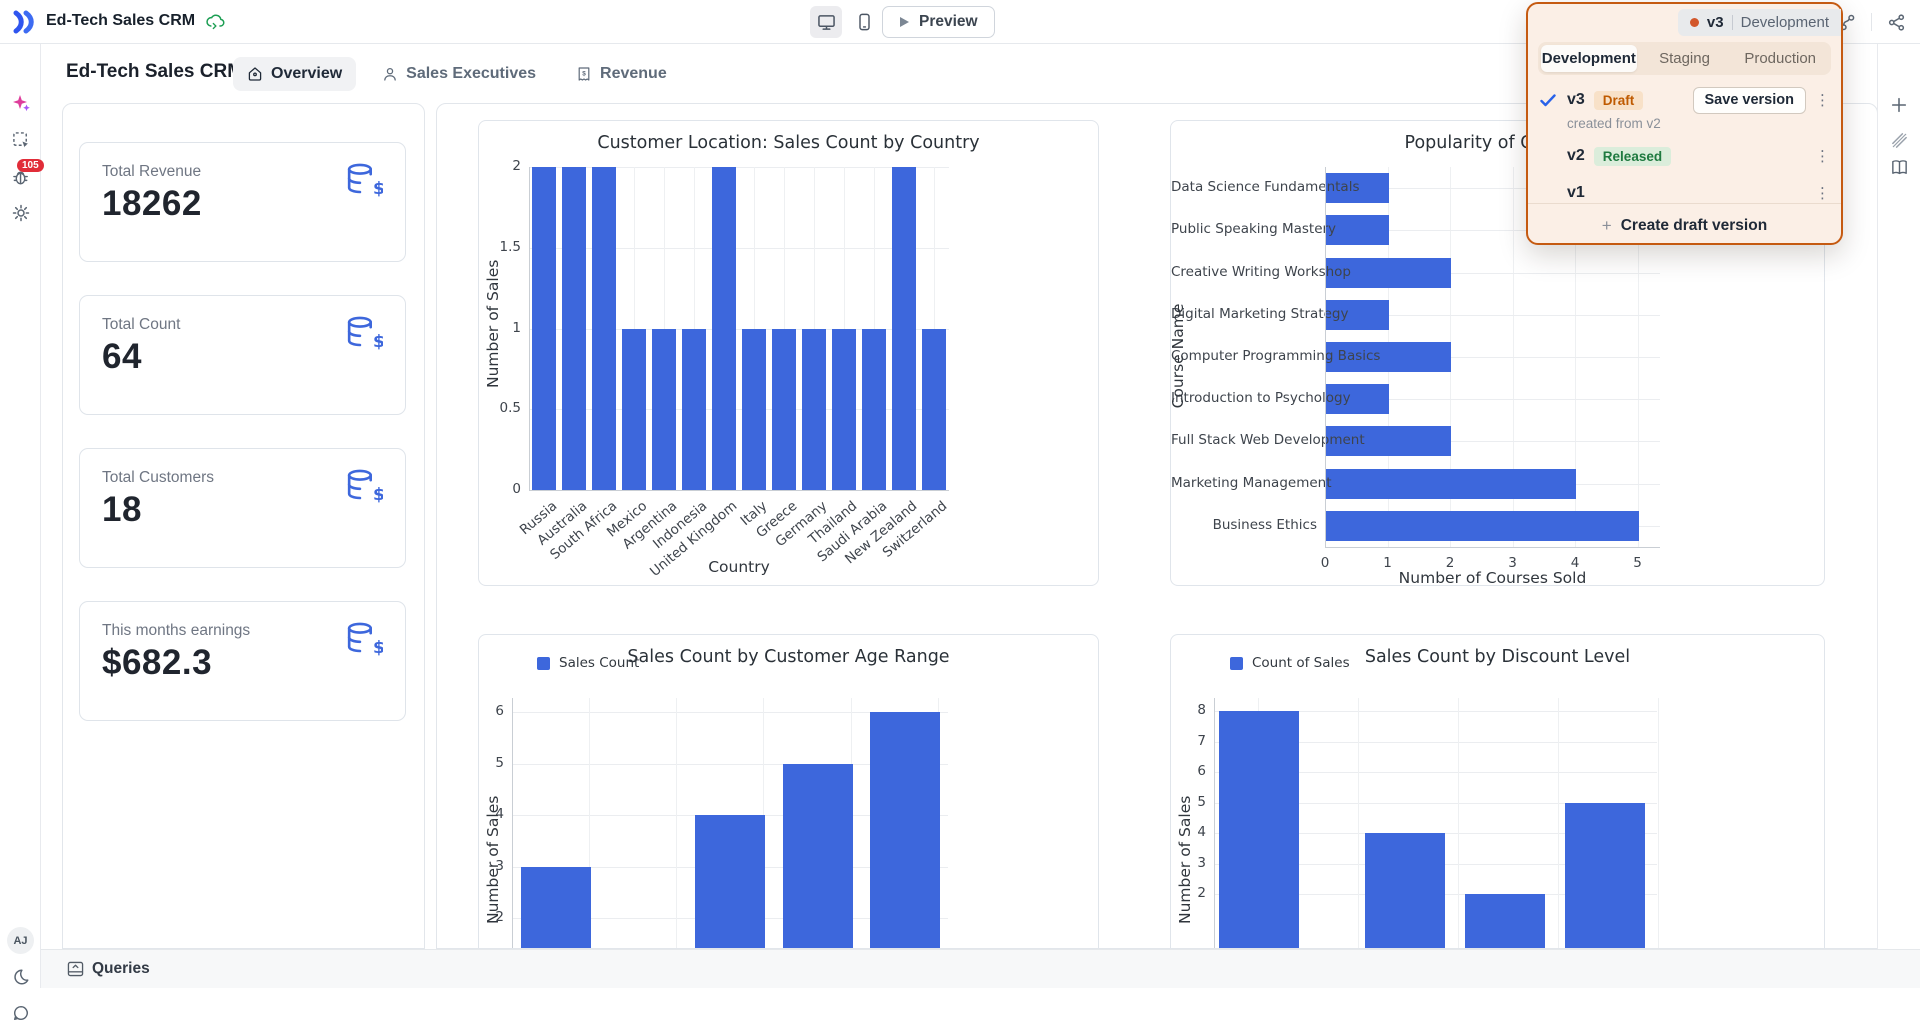 The width and height of the screenshot is (1920, 1024). I want to click on y-tick-label: Business Ethics, so click(1264, 524).